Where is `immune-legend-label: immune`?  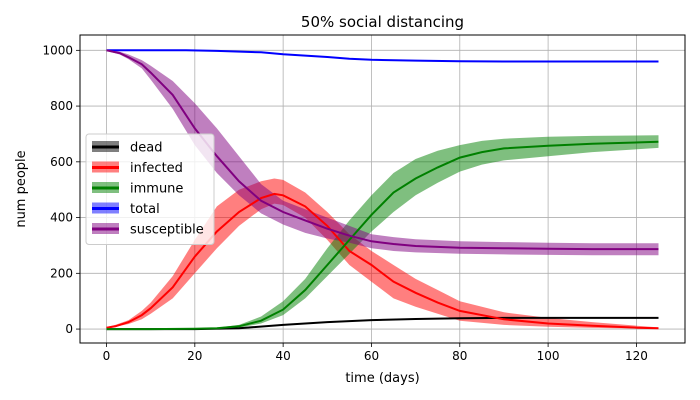 immune-legend-label: immune is located at coordinates (156, 189).